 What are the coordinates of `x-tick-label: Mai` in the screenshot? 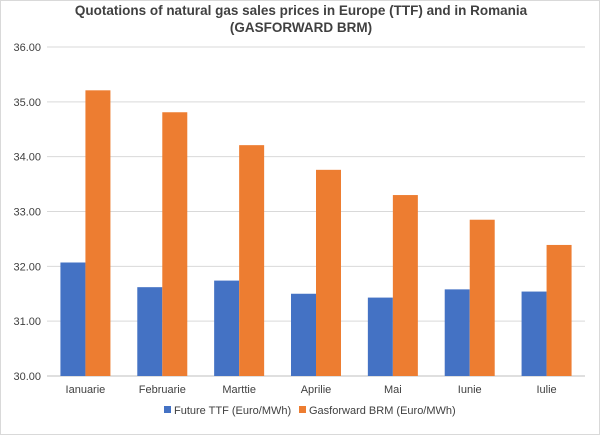 It's located at (393, 390).